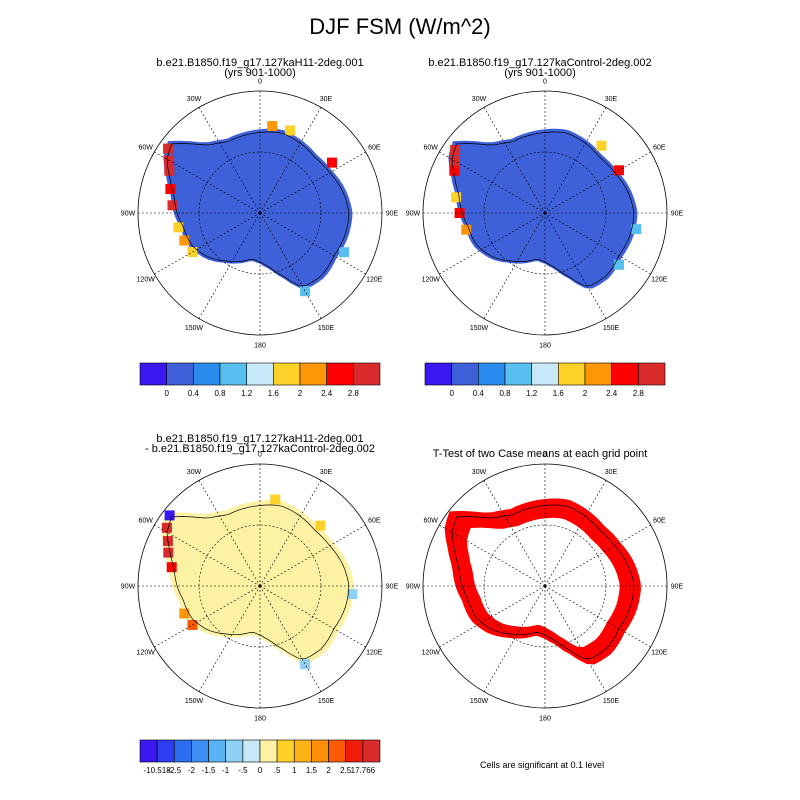 The image size is (800, 800). What do you see at coordinates (346, 770) in the screenshot?
I see `colorbar-tick-label: 2.5` at bounding box center [346, 770].